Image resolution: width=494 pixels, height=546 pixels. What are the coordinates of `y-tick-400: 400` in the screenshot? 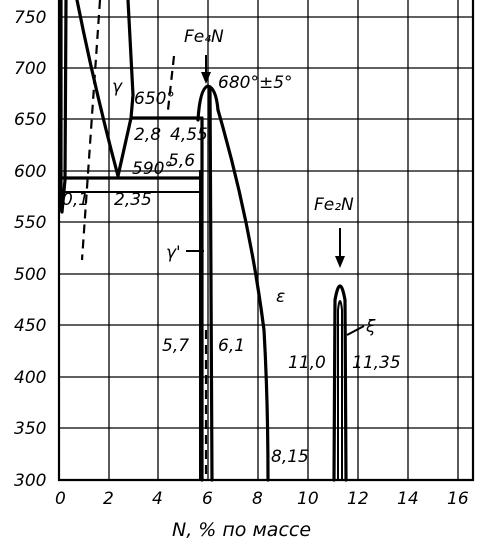 It's located at (30, 378).